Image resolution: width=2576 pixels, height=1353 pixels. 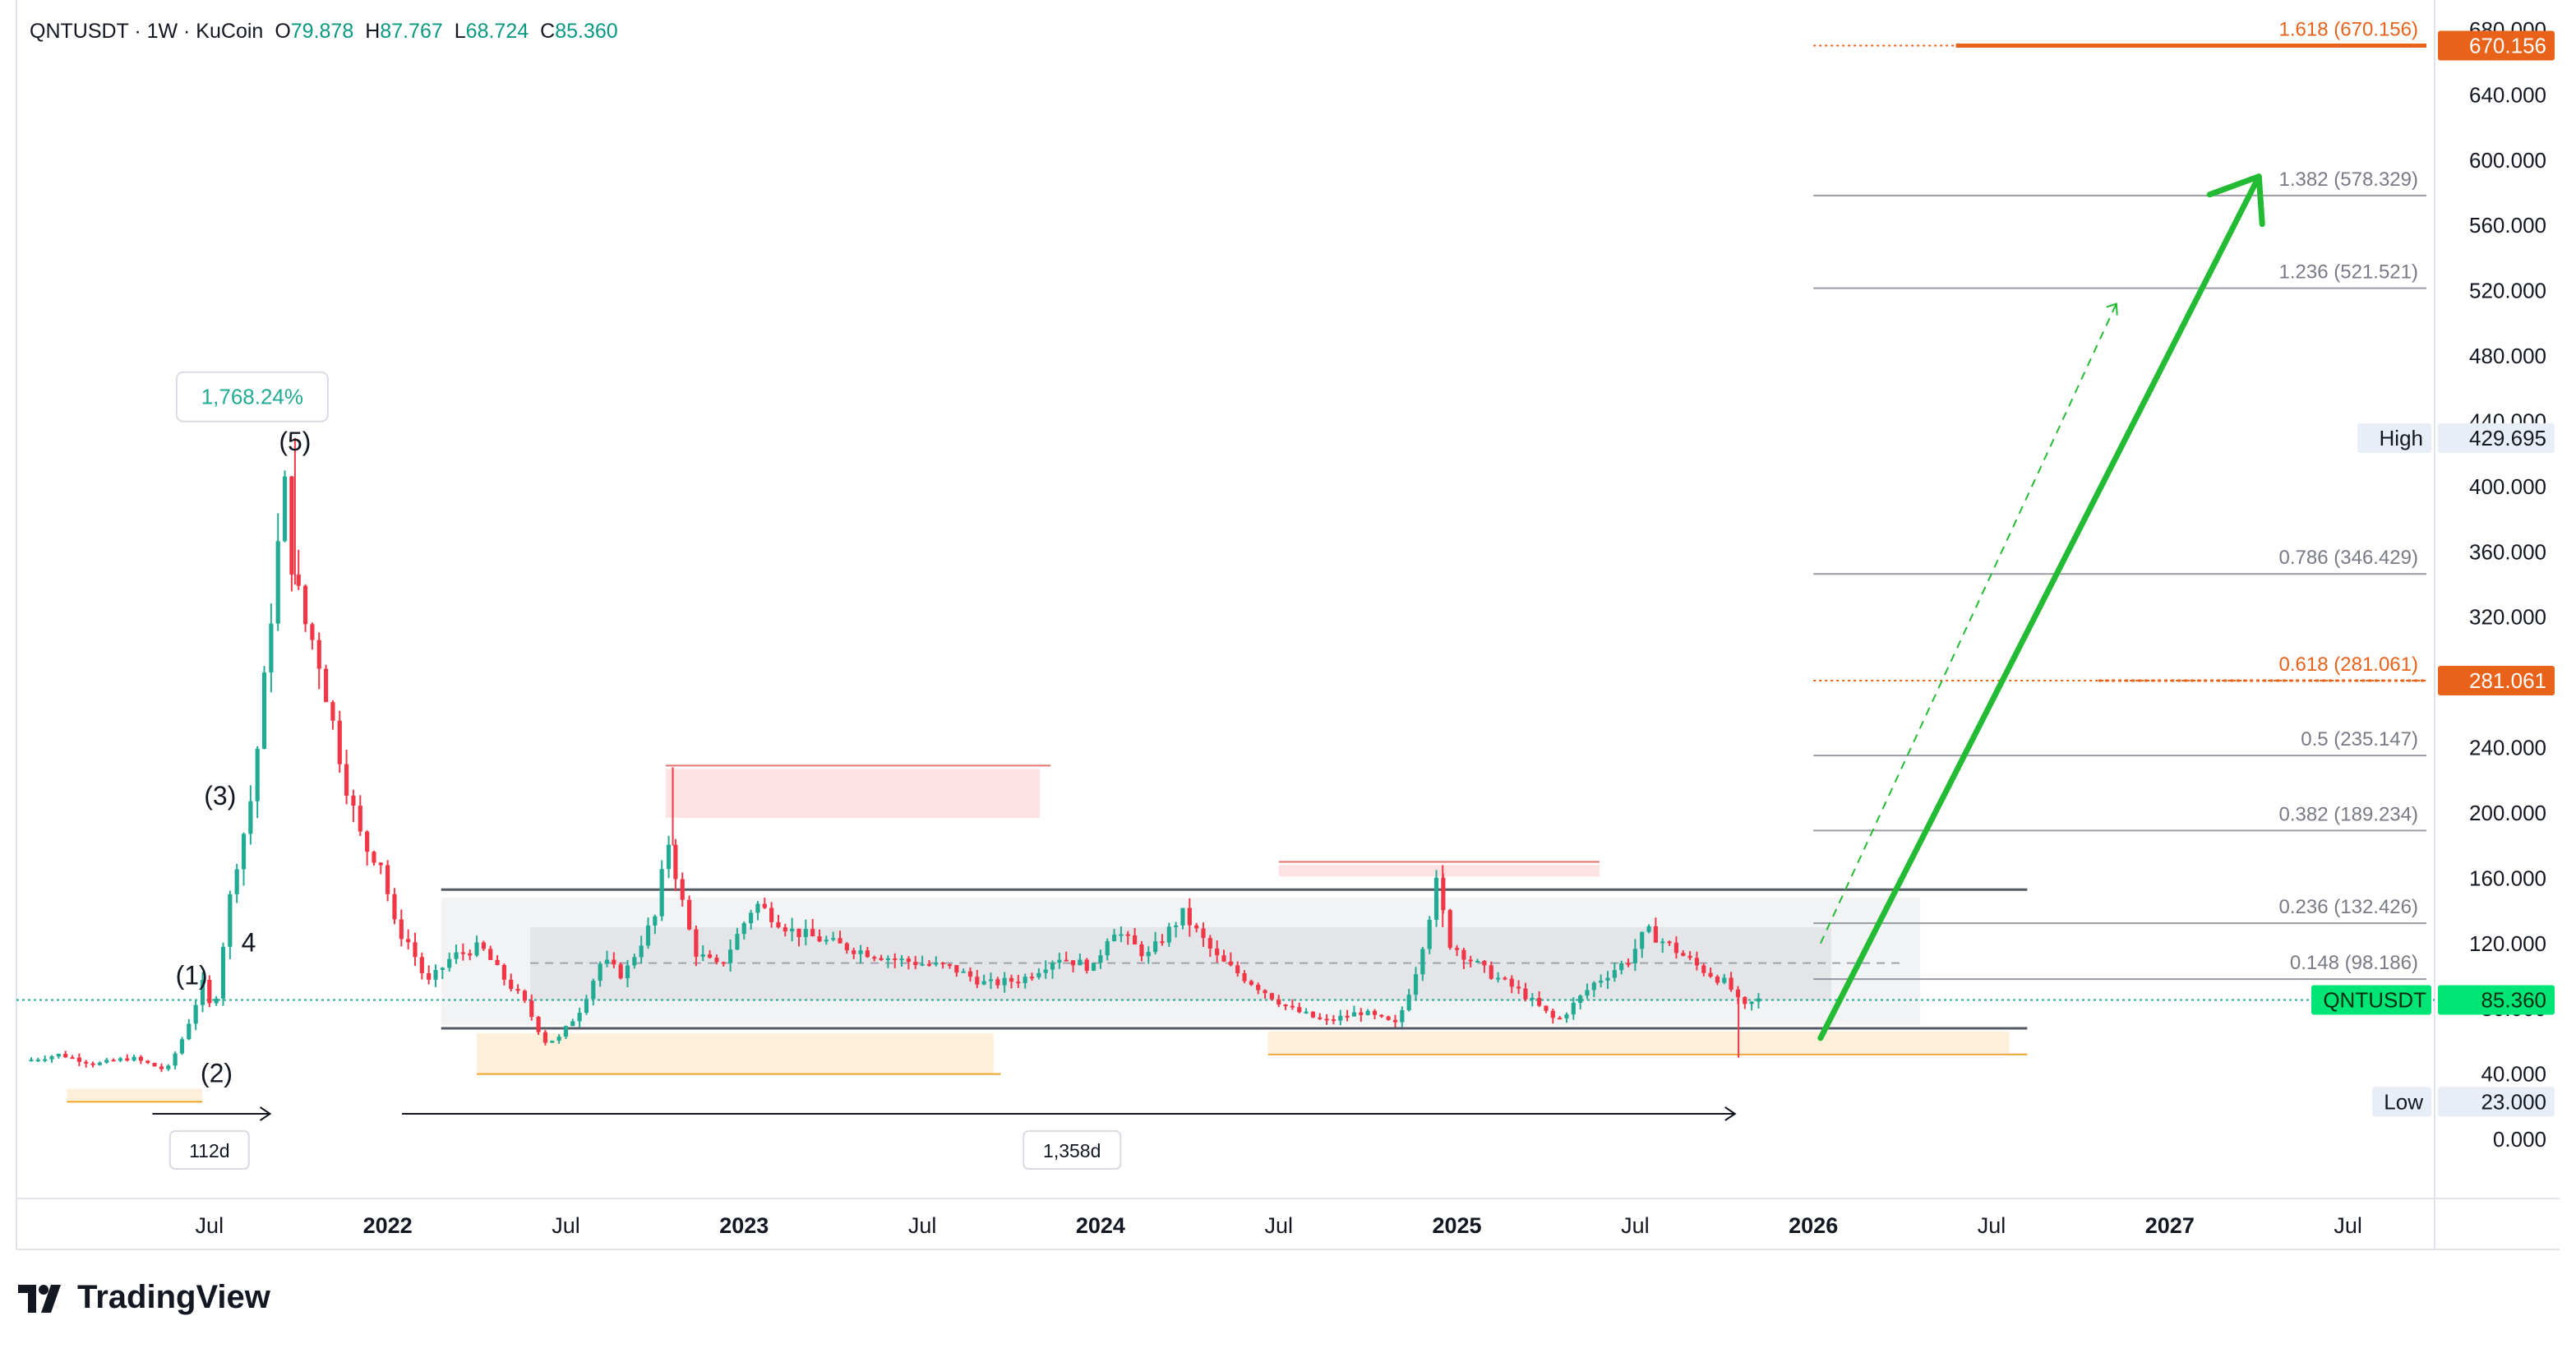 I want to click on ohlc-open: O79.878, so click(x=314, y=31).